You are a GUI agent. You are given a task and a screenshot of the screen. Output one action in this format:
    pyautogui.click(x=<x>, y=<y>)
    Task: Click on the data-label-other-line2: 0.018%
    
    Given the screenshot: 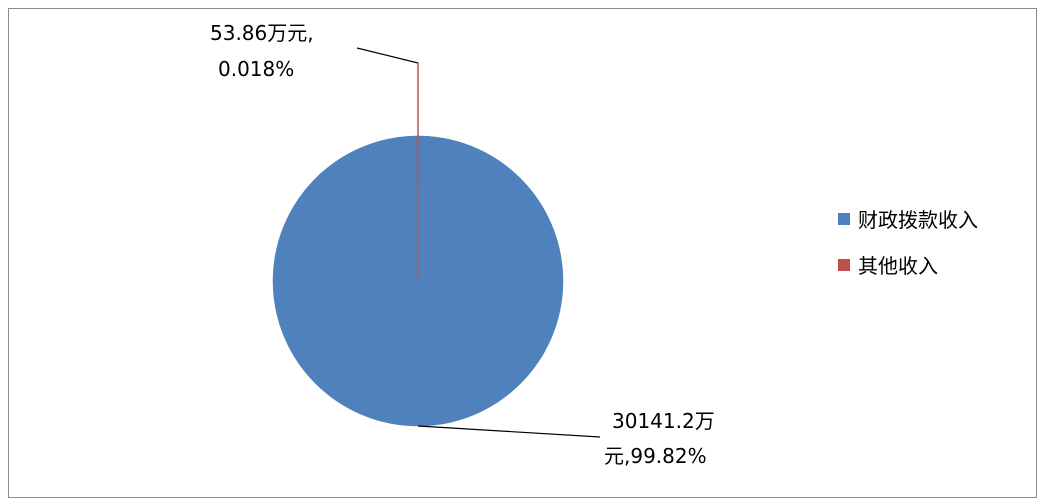 What is the action you would take?
    pyautogui.click(x=256, y=69)
    